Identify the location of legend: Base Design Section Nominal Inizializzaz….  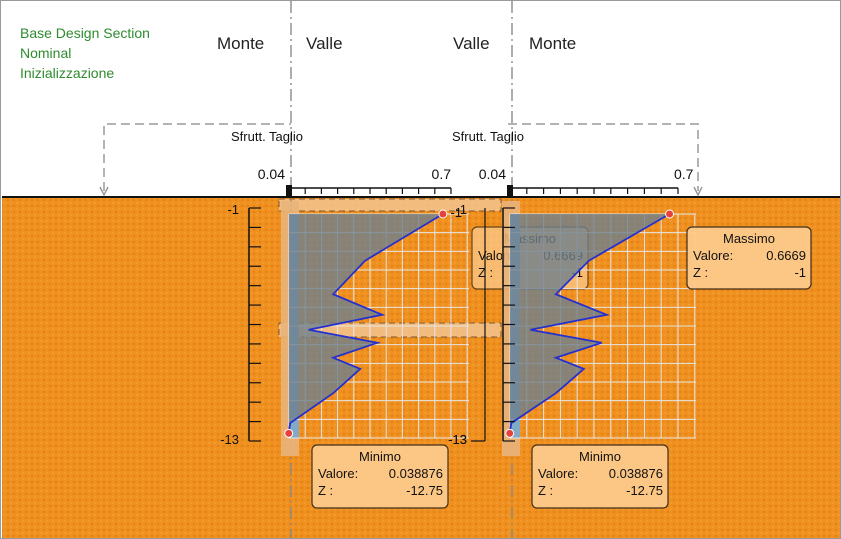
(85, 53).